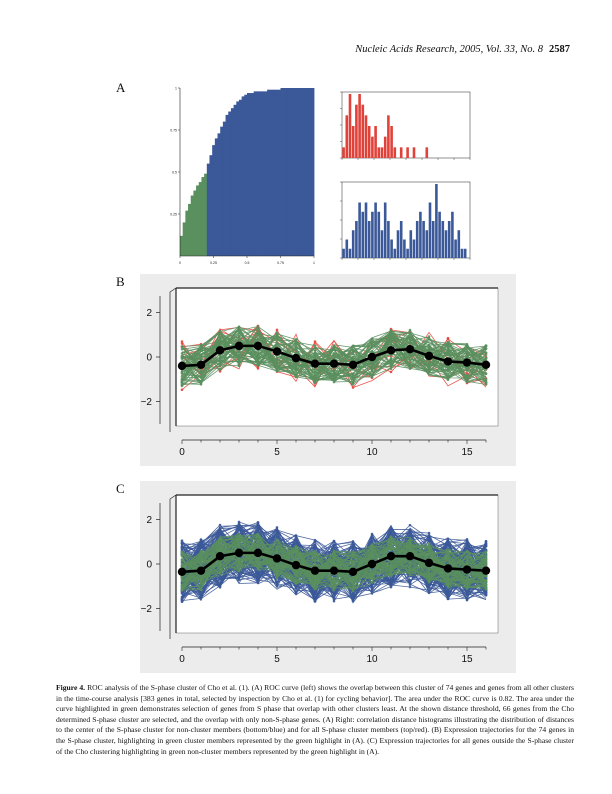  I want to click on roc-x-tick-label: 1, so click(314, 263).